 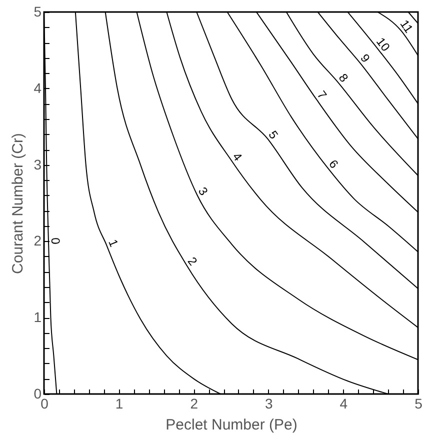 What do you see at coordinates (38, 240) in the screenshot?
I see `y-tick-label: 2` at bounding box center [38, 240].